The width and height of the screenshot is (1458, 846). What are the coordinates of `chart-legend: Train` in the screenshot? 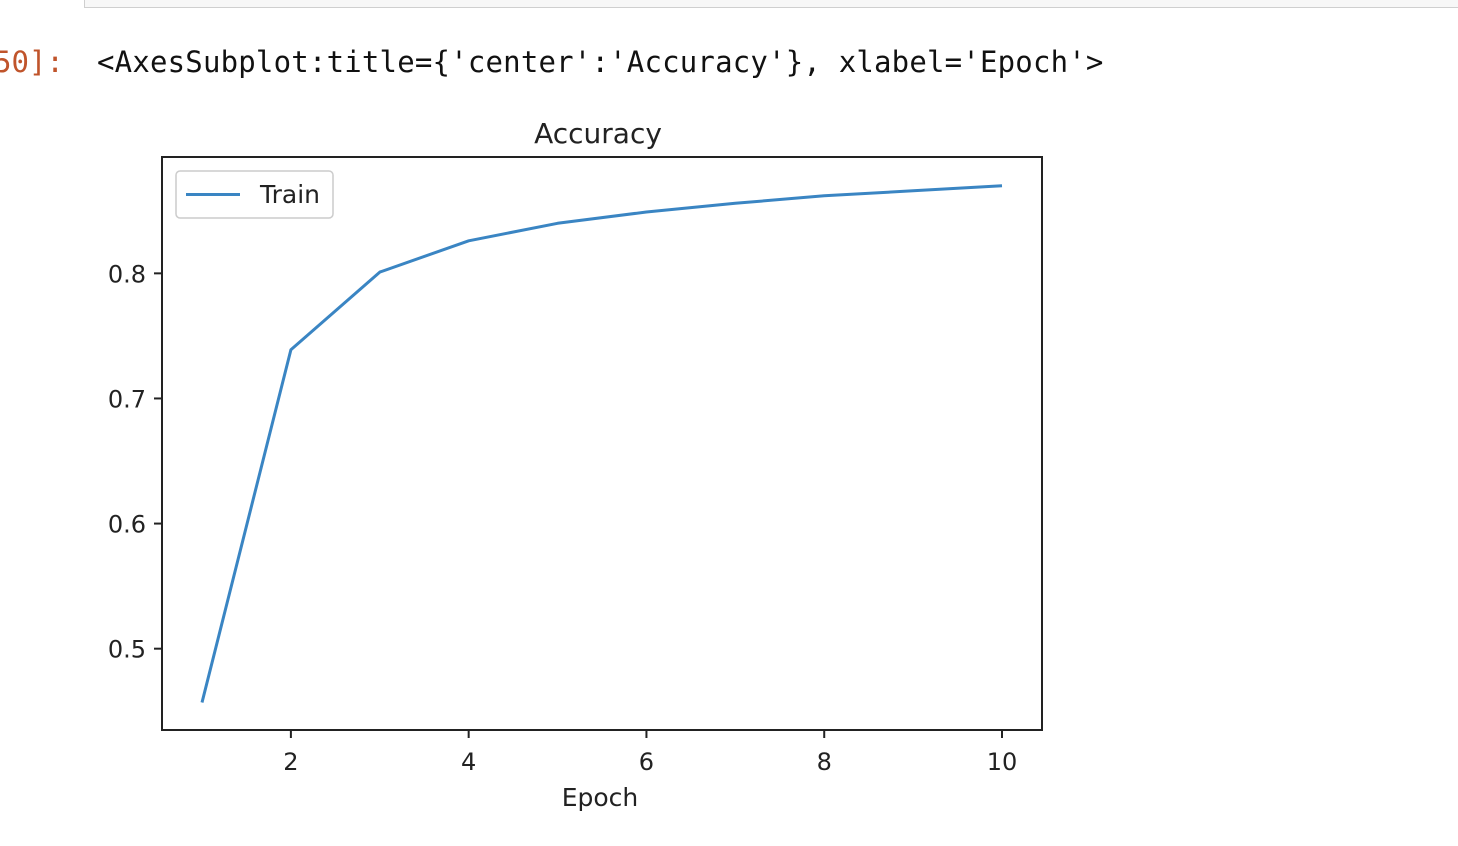 It's located at (254, 194).